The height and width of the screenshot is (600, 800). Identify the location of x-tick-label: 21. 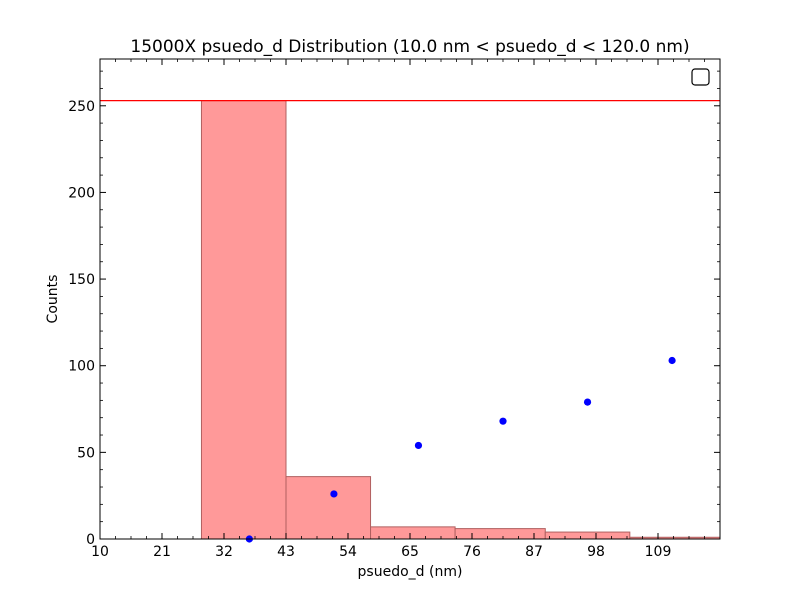
(162, 552).